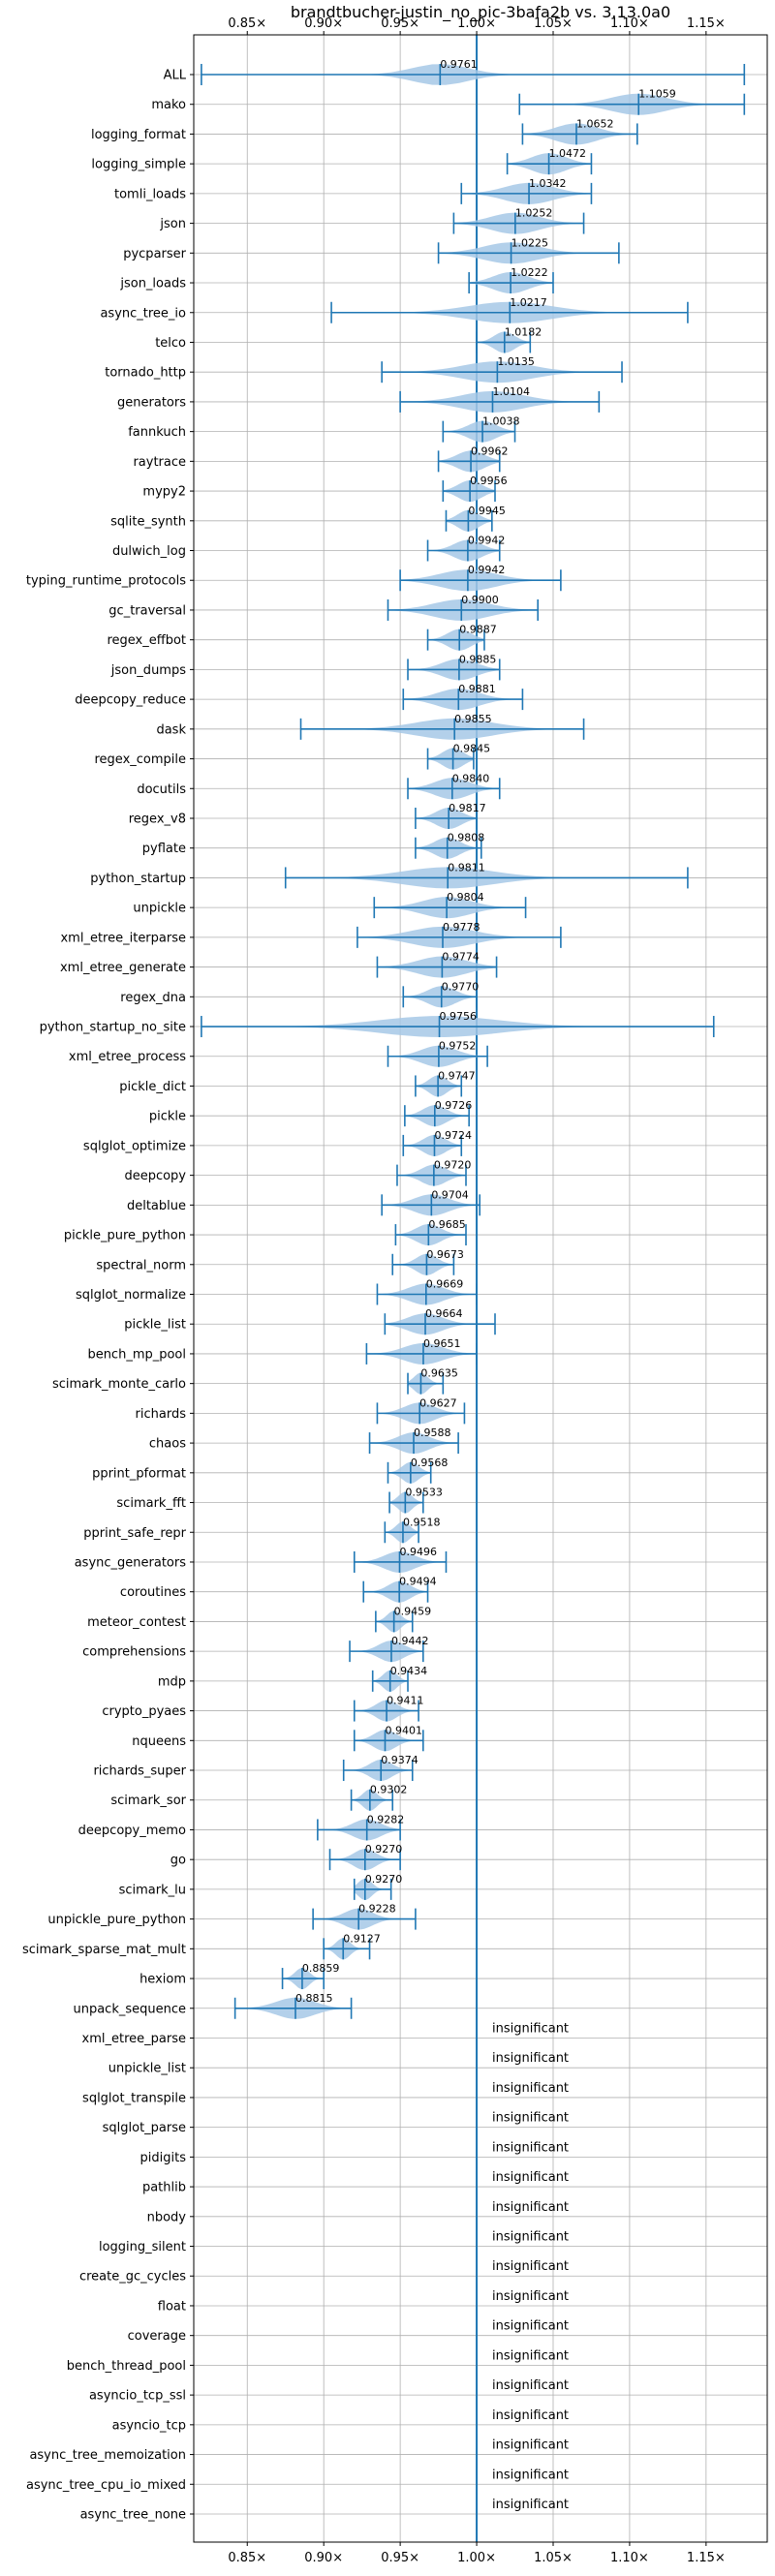 This screenshot has width=775, height=2576. Describe the element at coordinates (418, 1582) in the screenshot. I see `mean-value-label: 0.9494` at that location.